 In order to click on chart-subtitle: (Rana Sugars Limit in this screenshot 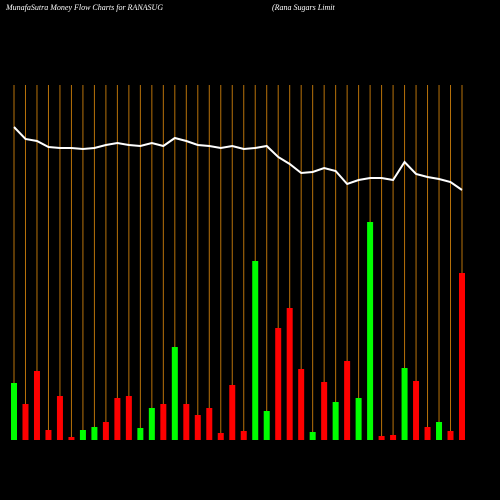, I will do `click(303, 7)`.